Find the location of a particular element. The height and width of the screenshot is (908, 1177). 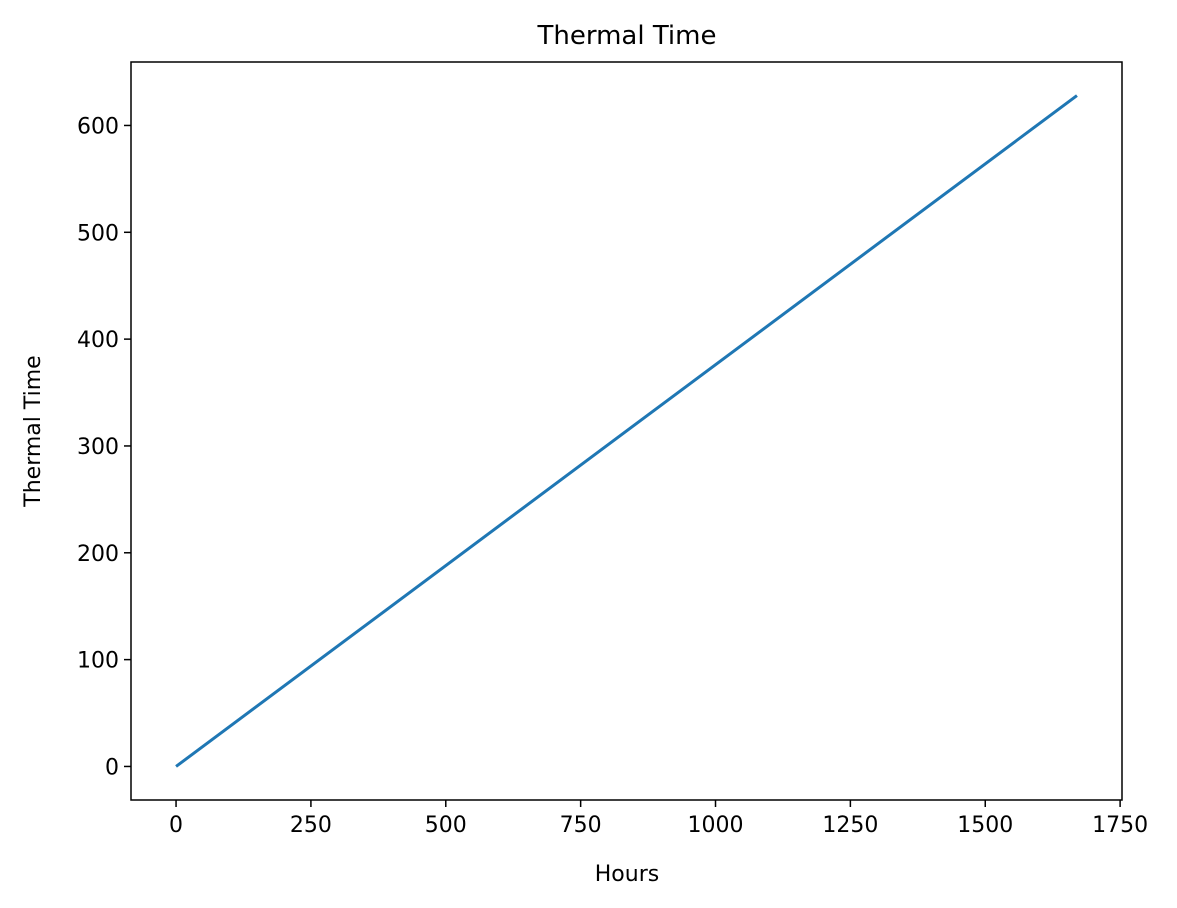

y-tick-label: 100 is located at coordinates (98, 661).